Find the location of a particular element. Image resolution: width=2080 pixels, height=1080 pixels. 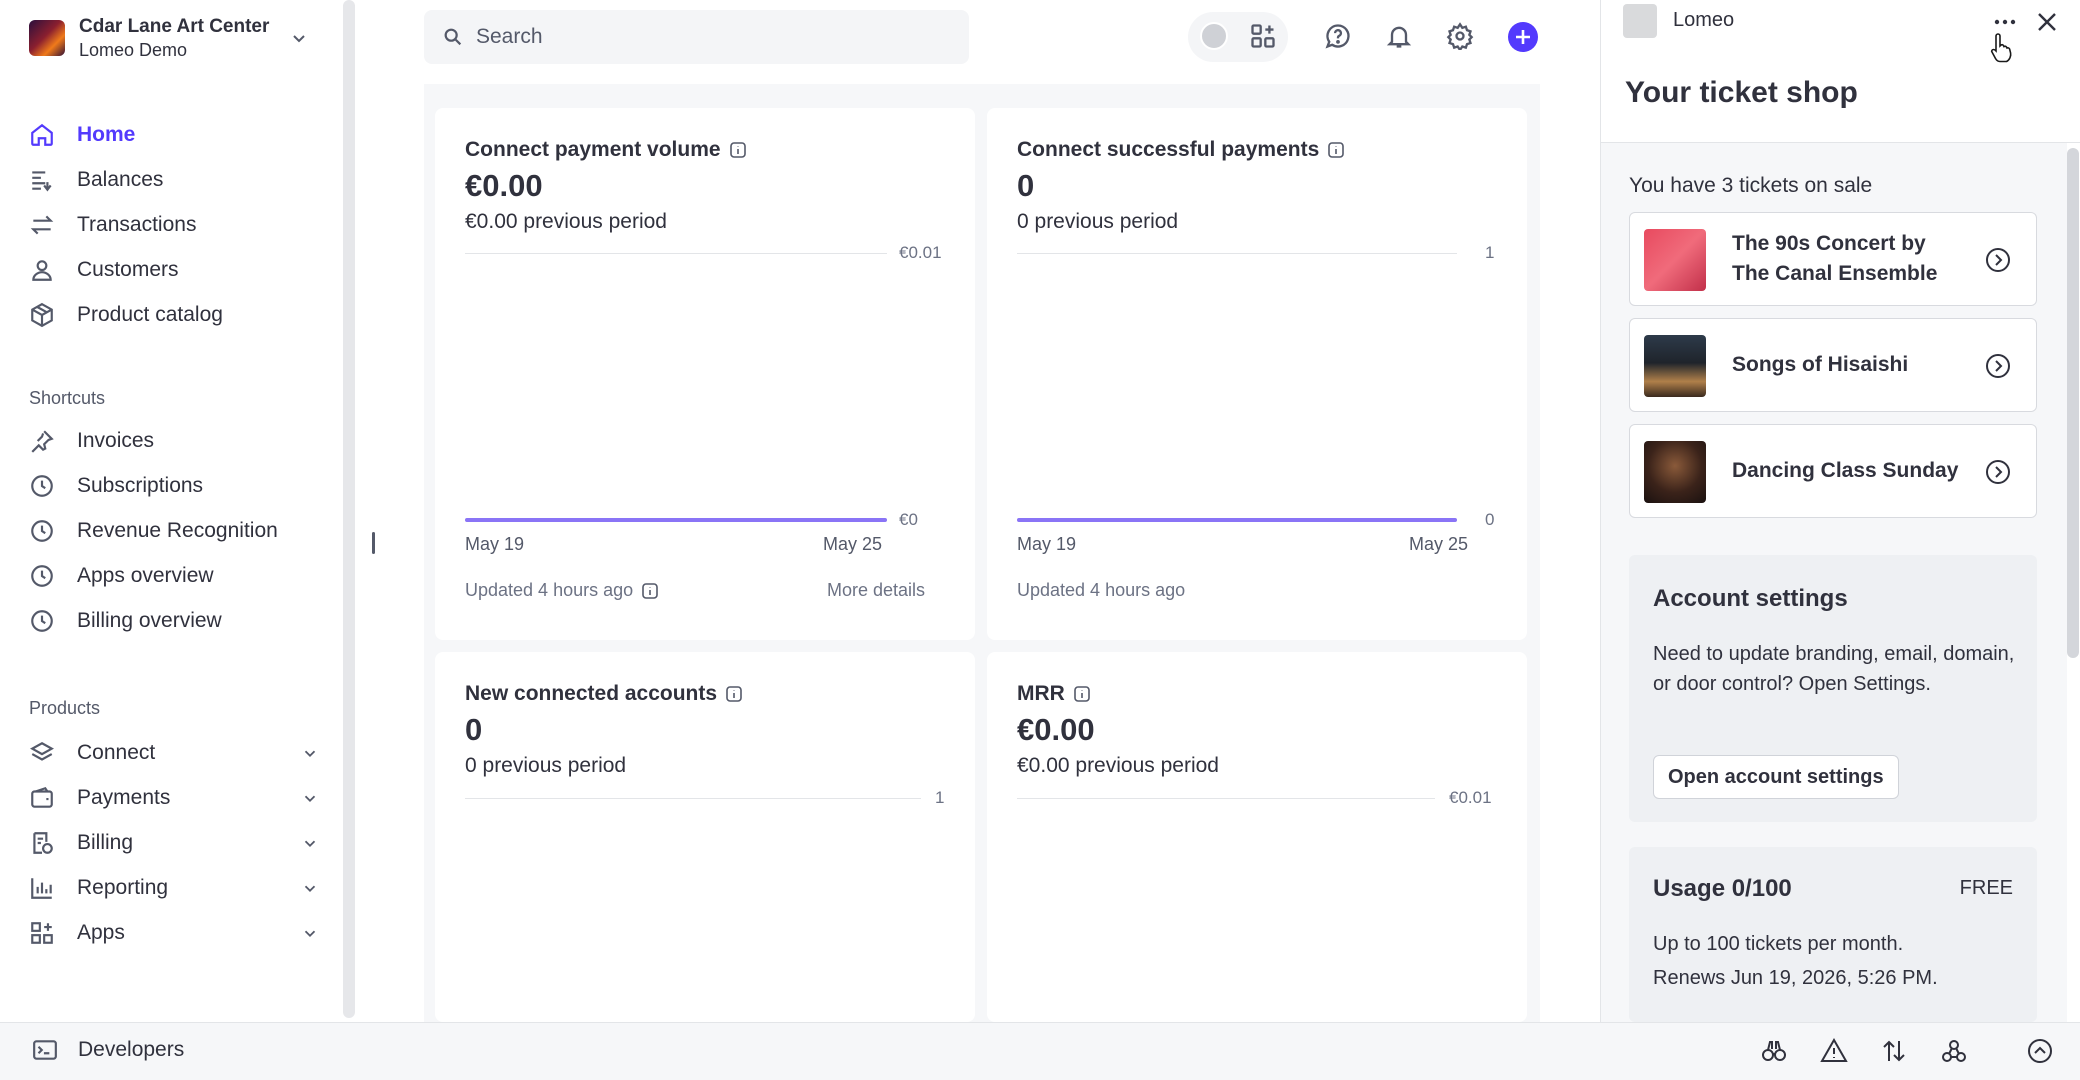

chevron-up-circle-icon is located at coordinates (2040, 1051).